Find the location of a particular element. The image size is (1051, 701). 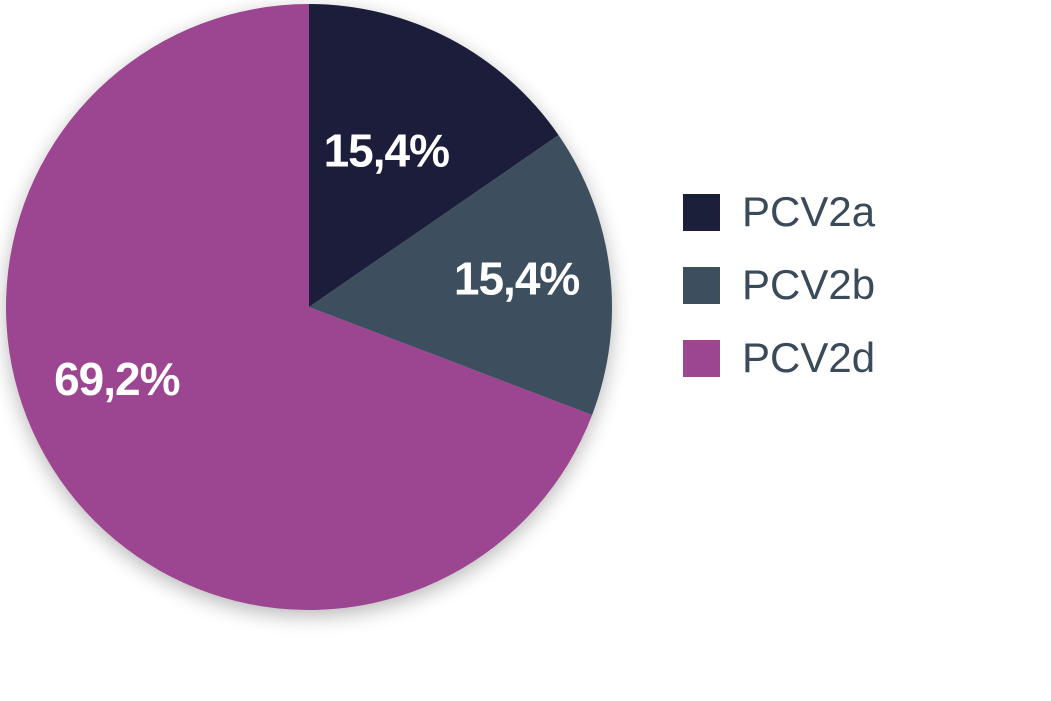

legend-swatch-pcv2d is located at coordinates (701, 358).